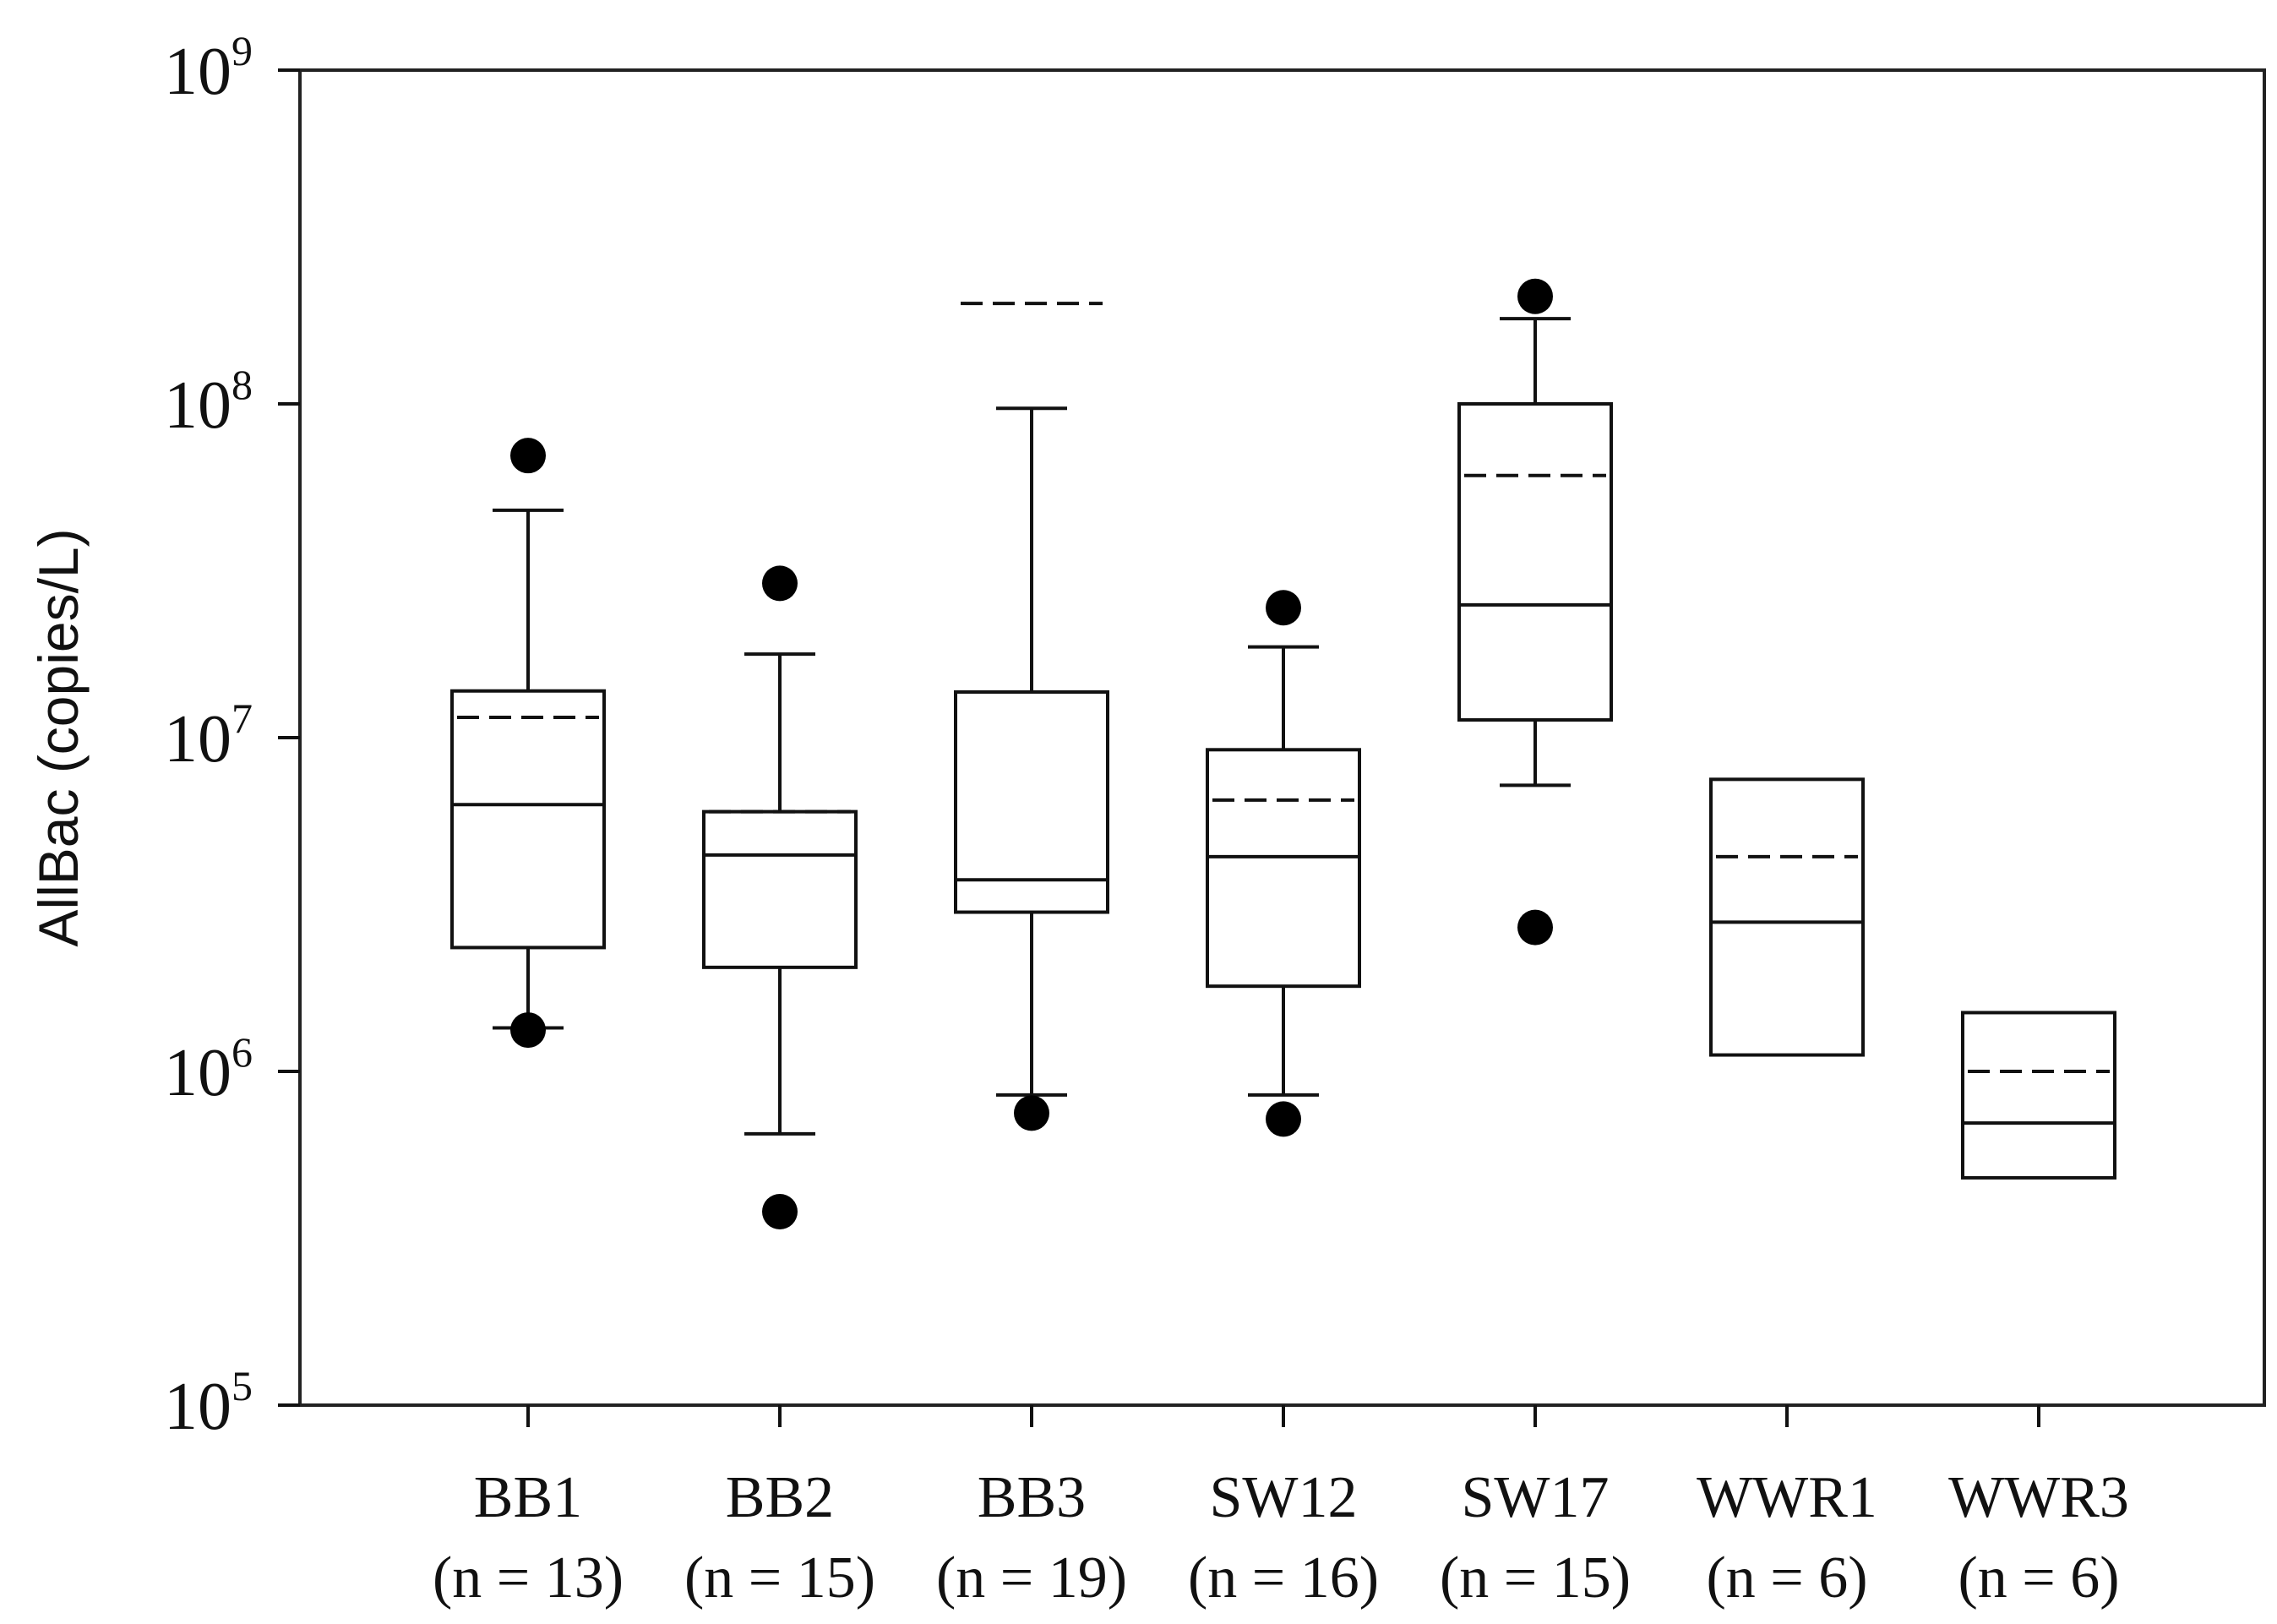 The image size is (2277, 1624). What do you see at coordinates (1536, 1497) in the screenshot?
I see `x-tick-label: SW17` at bounding box center [1536, 1497].